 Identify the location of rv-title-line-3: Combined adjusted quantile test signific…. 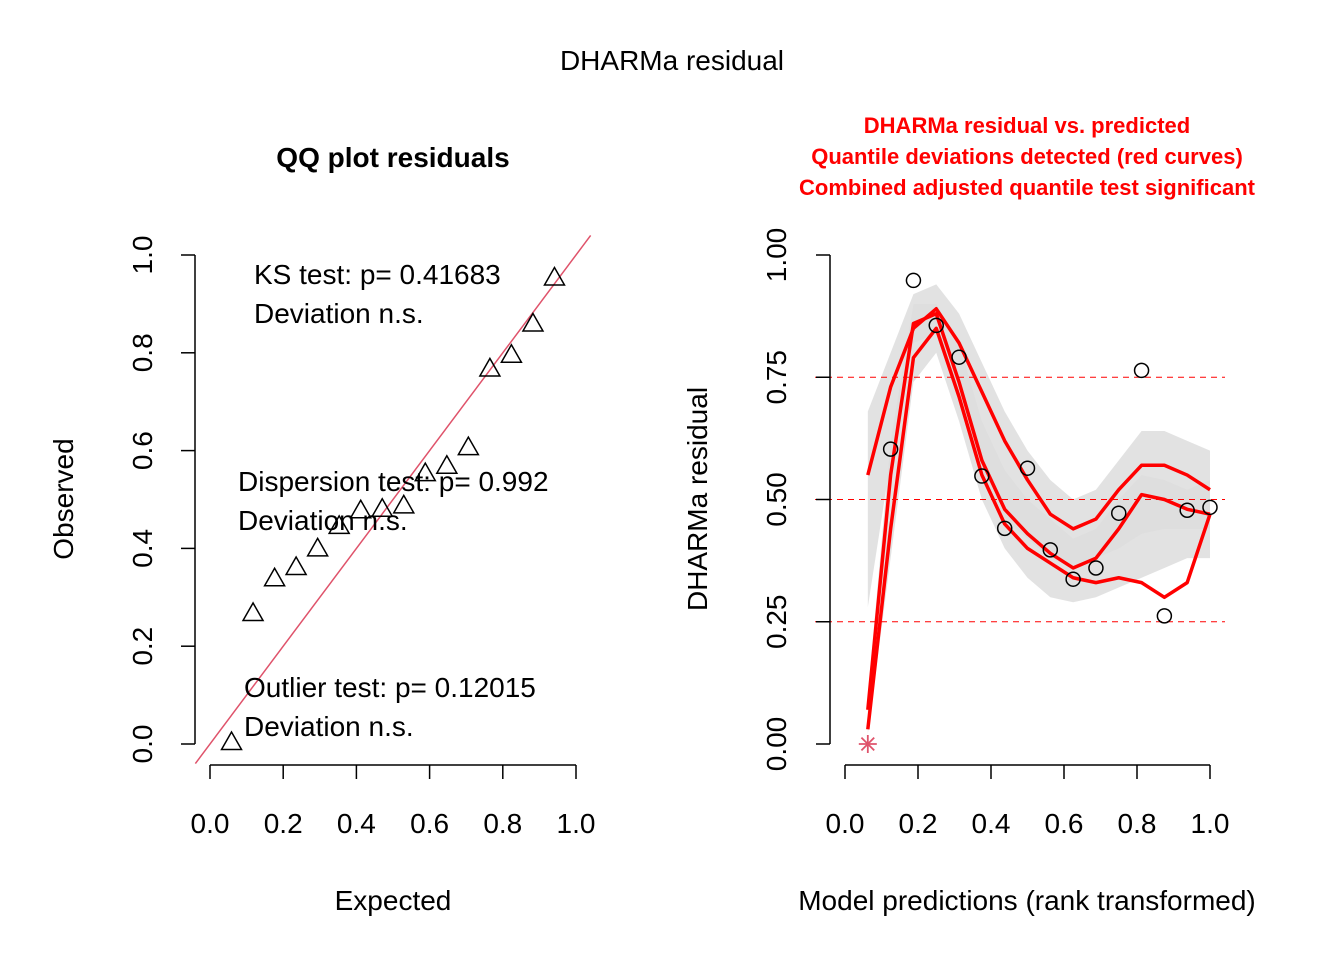
(1027, 187).